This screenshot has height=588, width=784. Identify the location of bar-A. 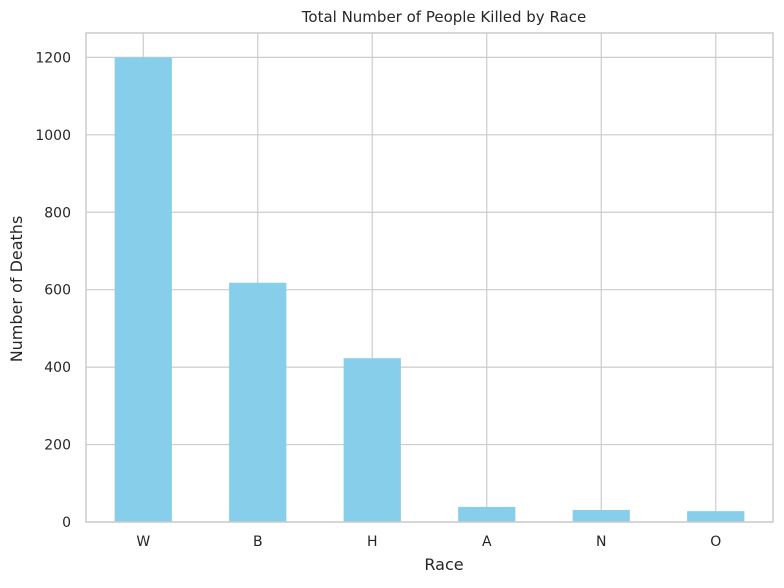
(487, 514).